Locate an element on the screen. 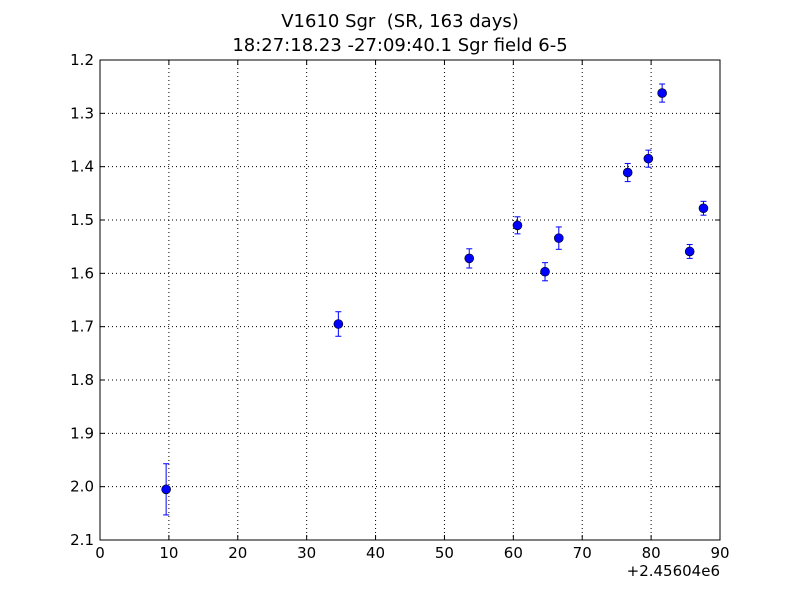  chart-subtitle: 18:27:18.23 -27:09:40.1 Sgr field 6-5 is located at coordinates (400, 45).